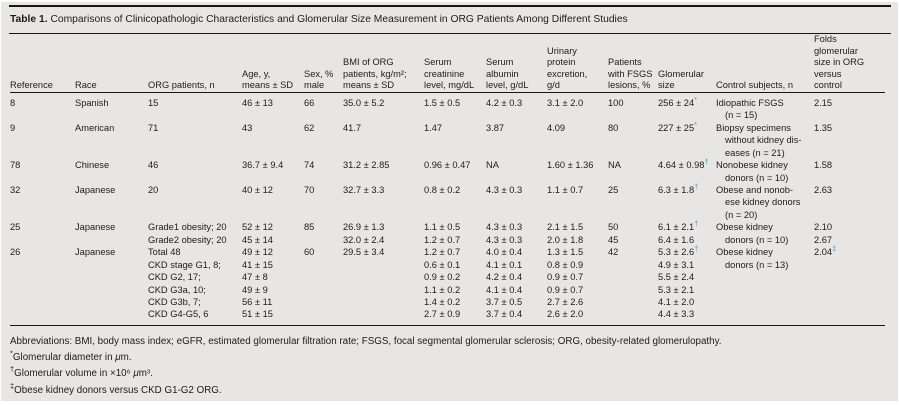 Image resolution: width=899 pixels, height=405 pixels. What do you see at coordinates (834, 249) in the screenshot?
I see `significance-marker: ‡` at bounding box center [834, 249].